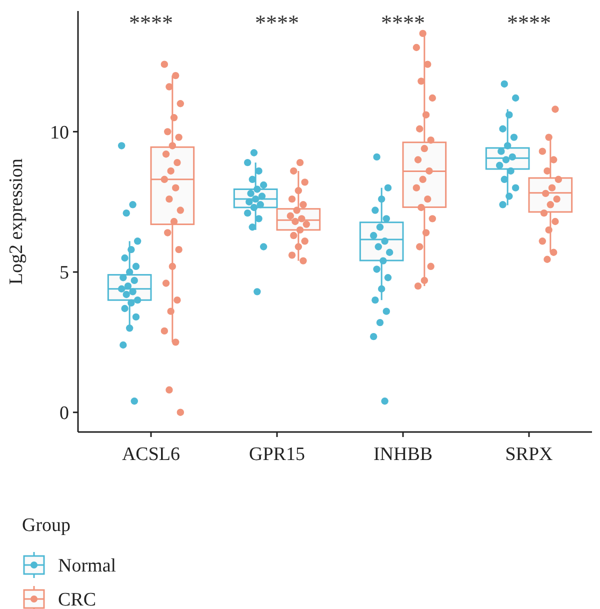 This screenshot has height=609, width=600. I want to click on x-tick-label: SRPX, so click(529, 454).